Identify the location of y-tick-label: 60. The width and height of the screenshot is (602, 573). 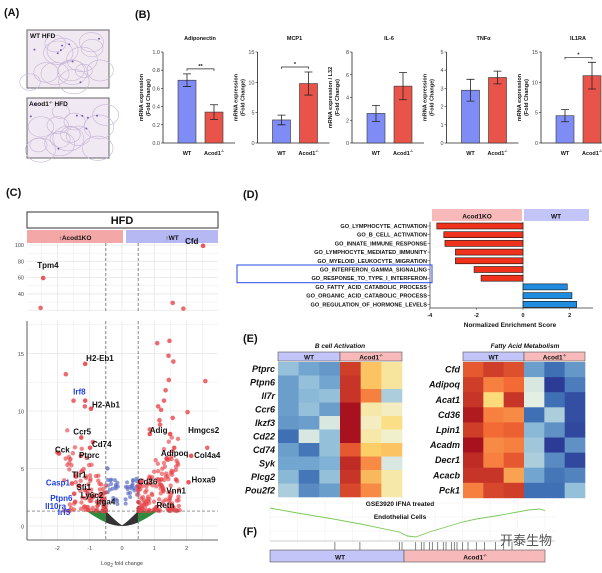
(21, 279).